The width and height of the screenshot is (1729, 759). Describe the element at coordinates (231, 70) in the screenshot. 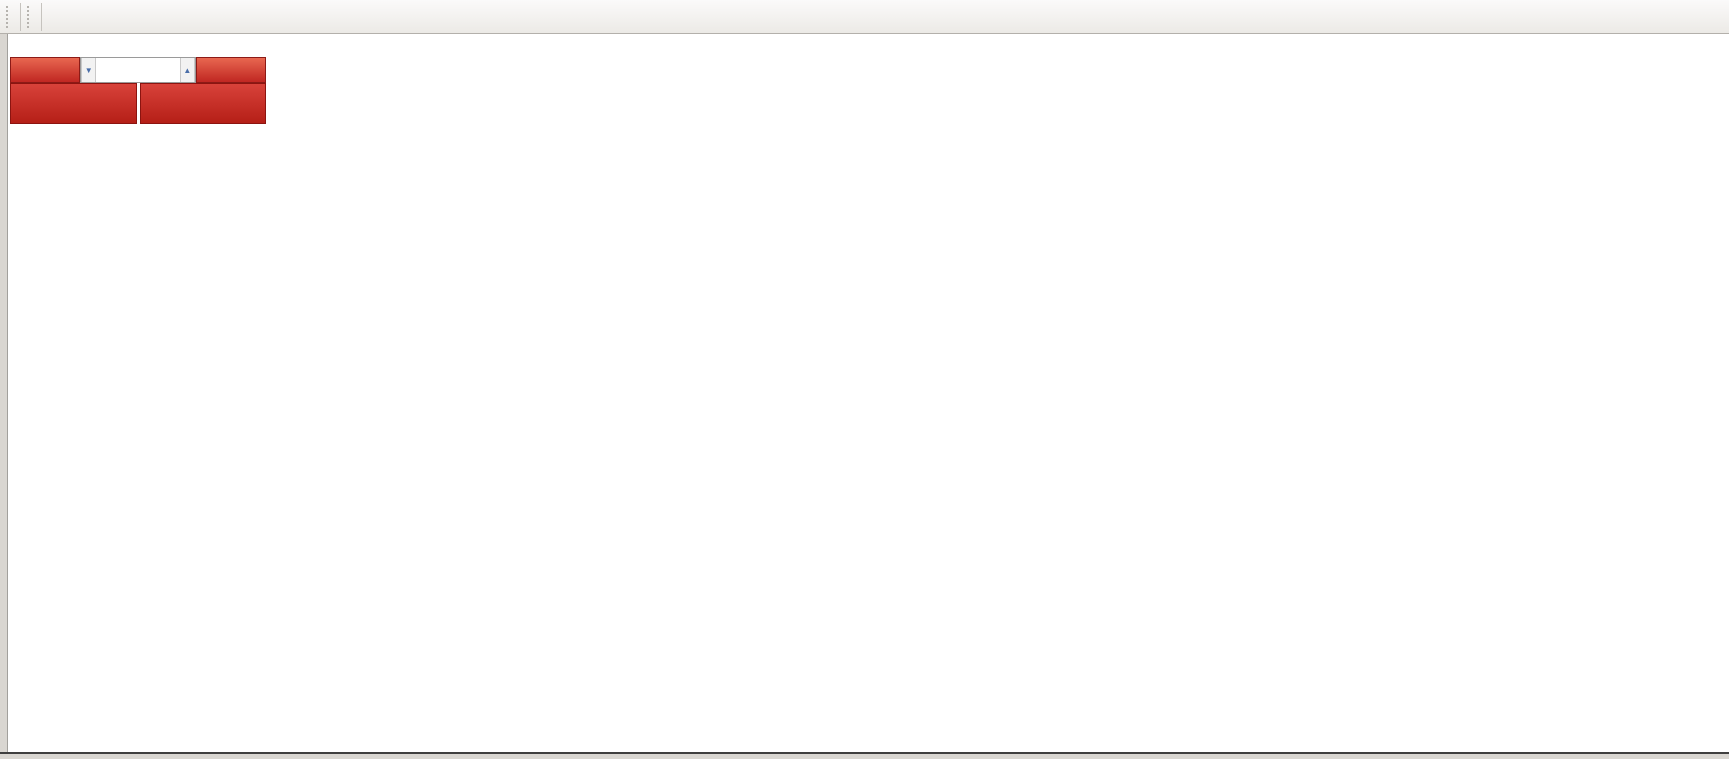

I see `buy-button` at that location.